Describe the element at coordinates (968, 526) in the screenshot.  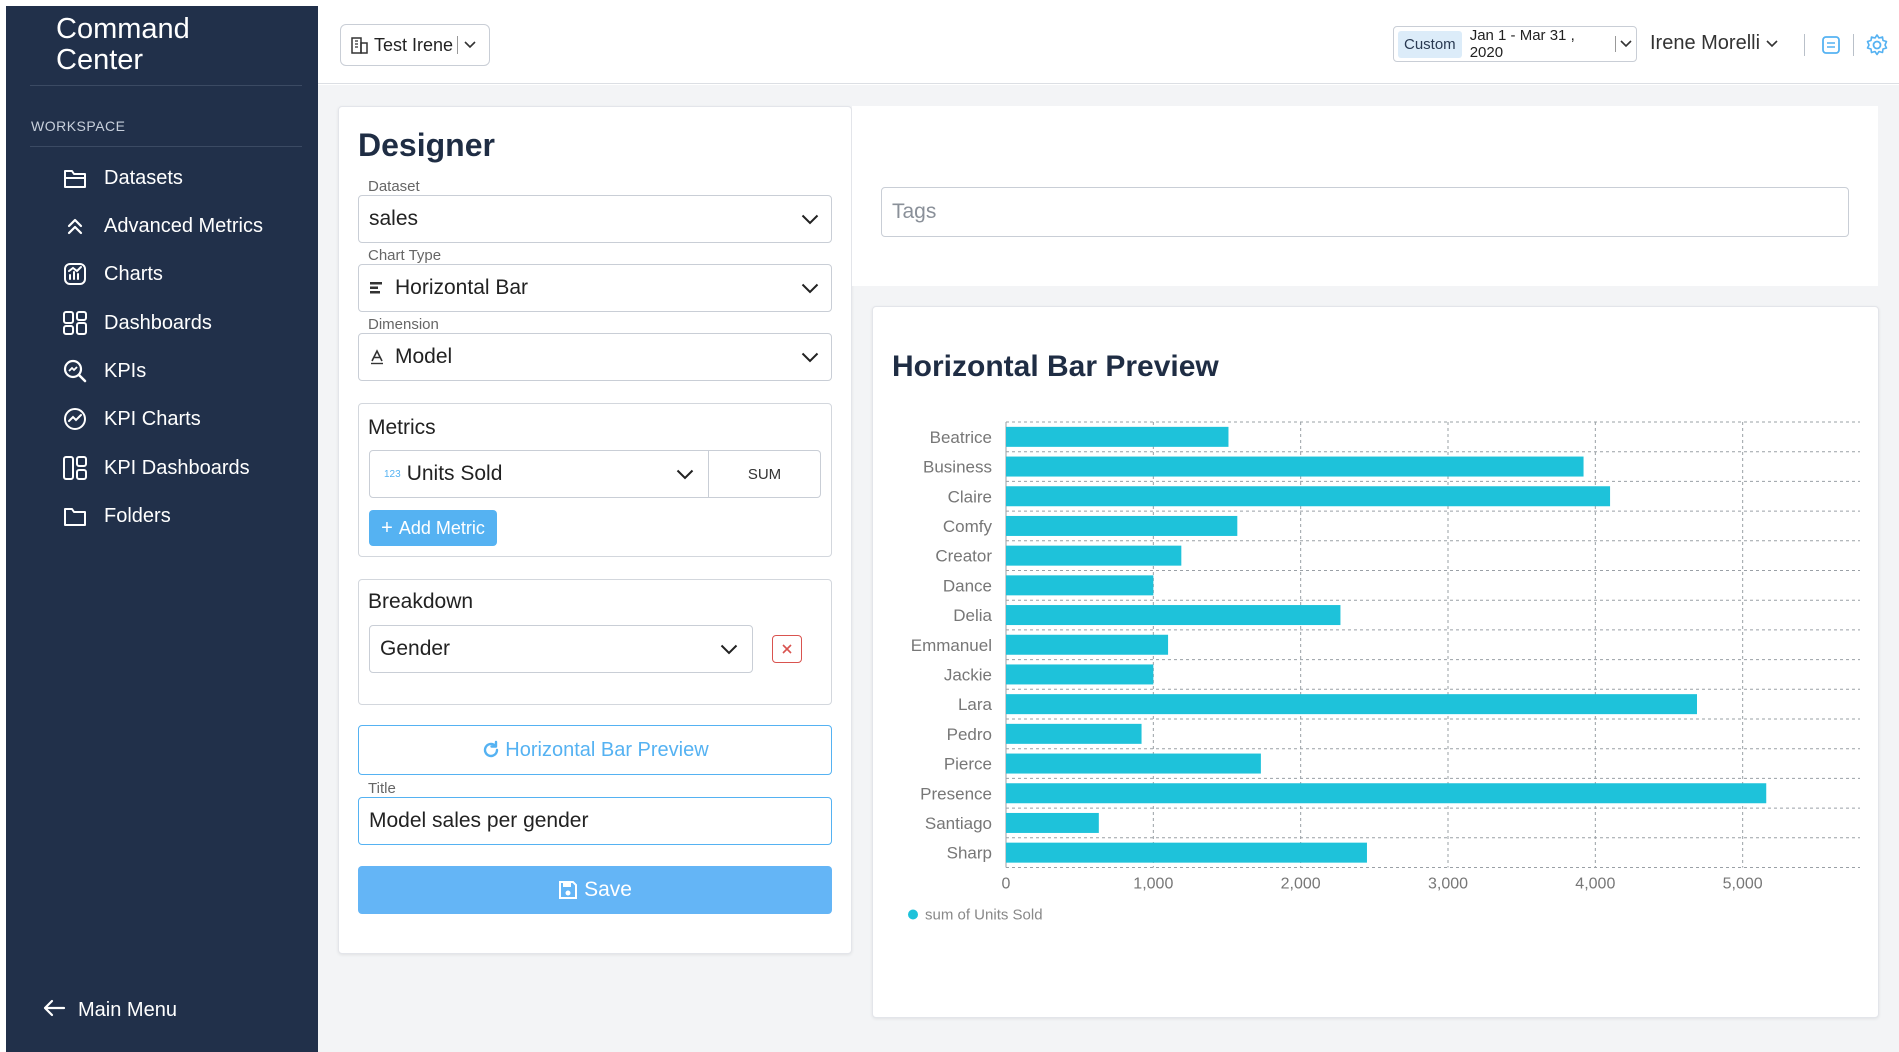
I see `y-tick-label: Comfy` at that location.